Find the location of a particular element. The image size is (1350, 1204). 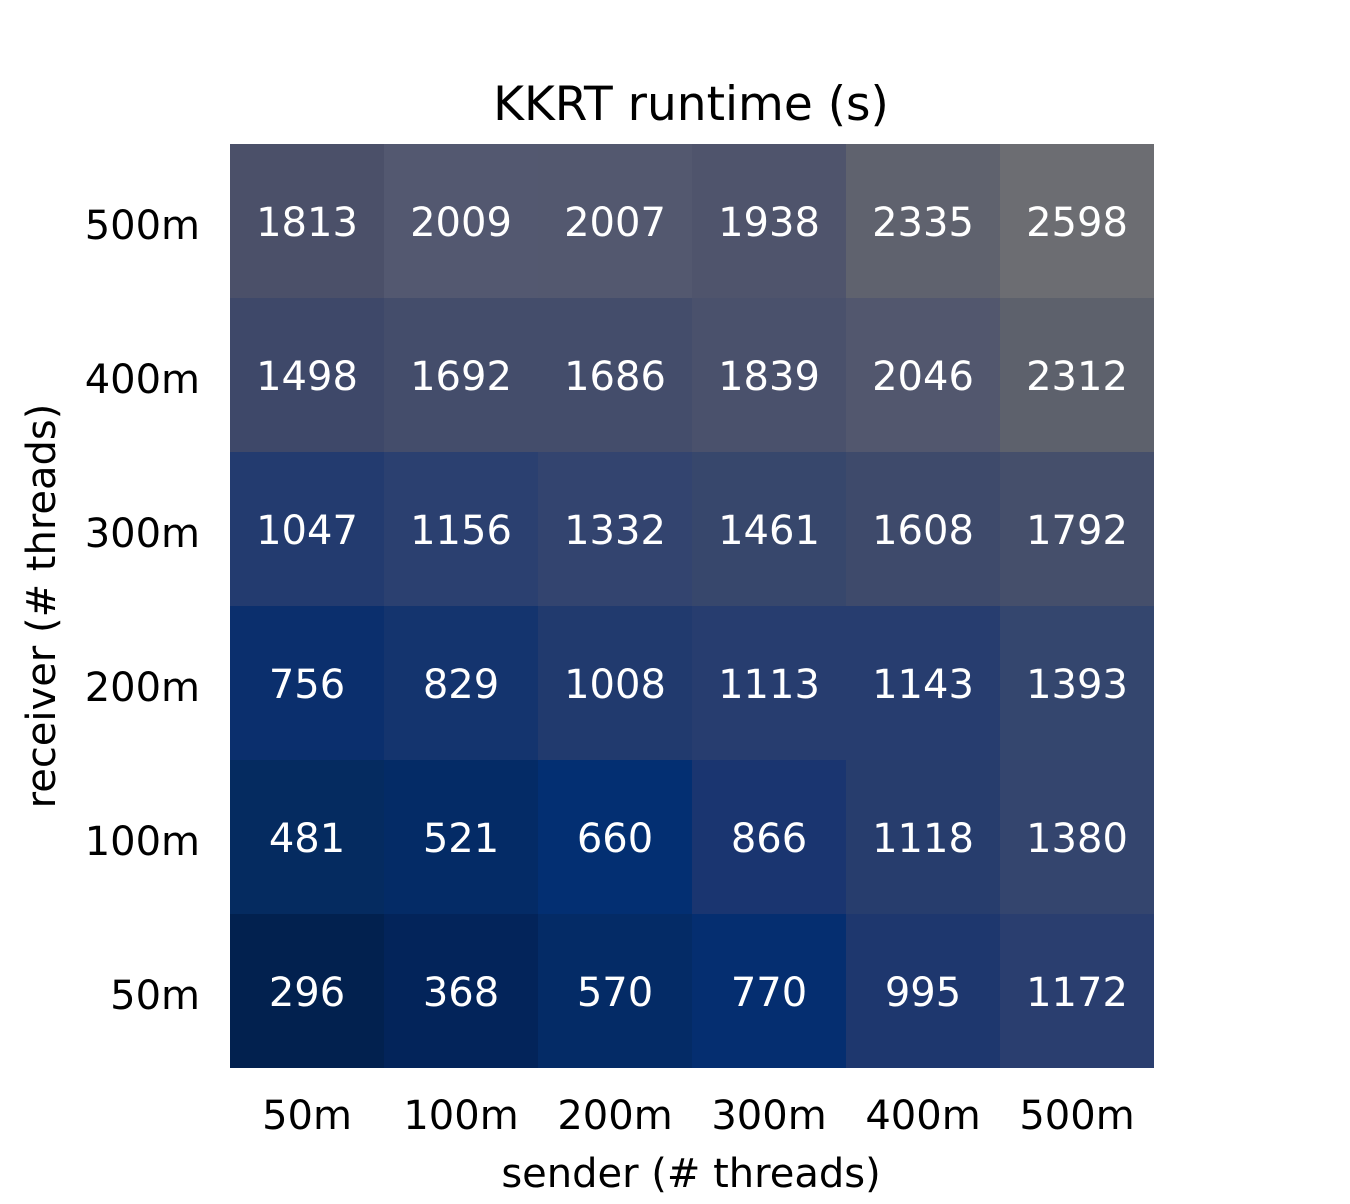

cell-value-label: 770 is located at coordinates (769, 993).